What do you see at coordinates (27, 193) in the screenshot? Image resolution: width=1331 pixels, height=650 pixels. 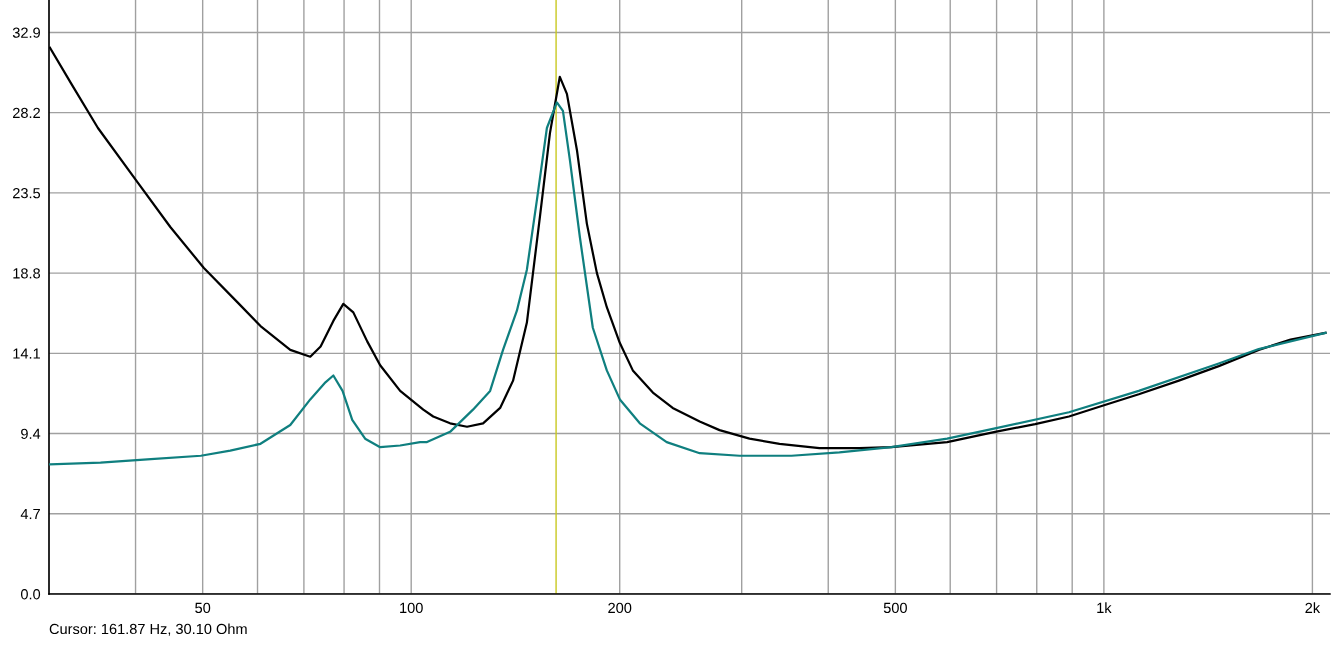 I see `y-tick-label: 23.5` at bounding box center [27, 193].